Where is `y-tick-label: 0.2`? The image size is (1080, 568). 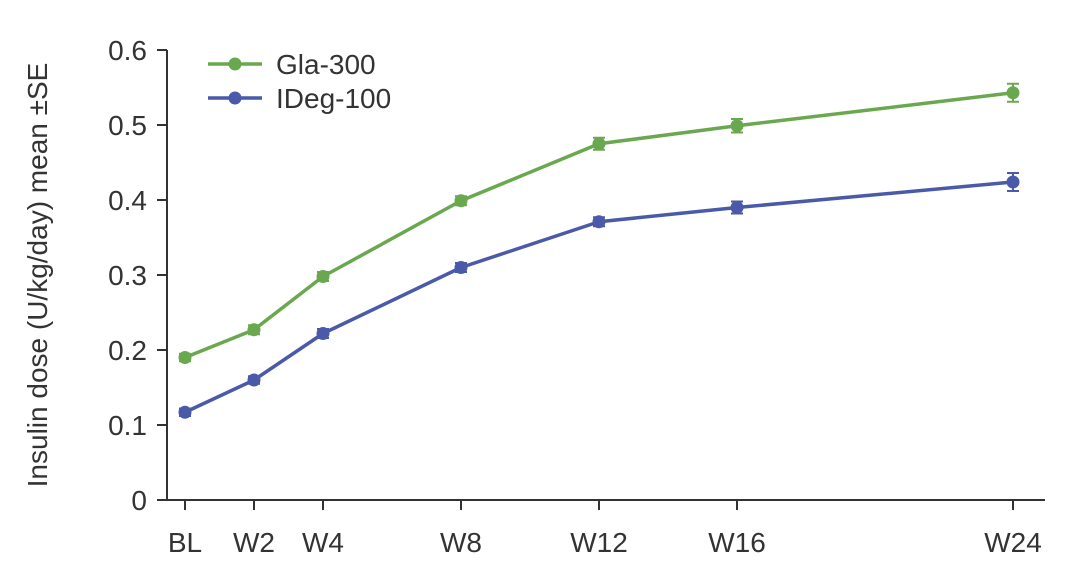 y-tick-label: 0.2 is located at coordinates (127, 350).